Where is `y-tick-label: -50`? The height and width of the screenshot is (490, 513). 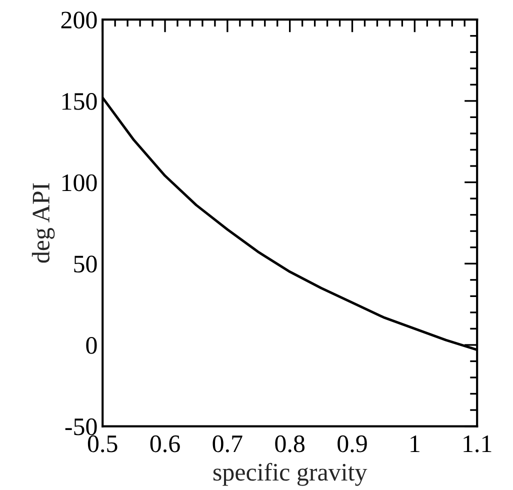
y-tick-label: -50 is located at coordinates (81, 427).